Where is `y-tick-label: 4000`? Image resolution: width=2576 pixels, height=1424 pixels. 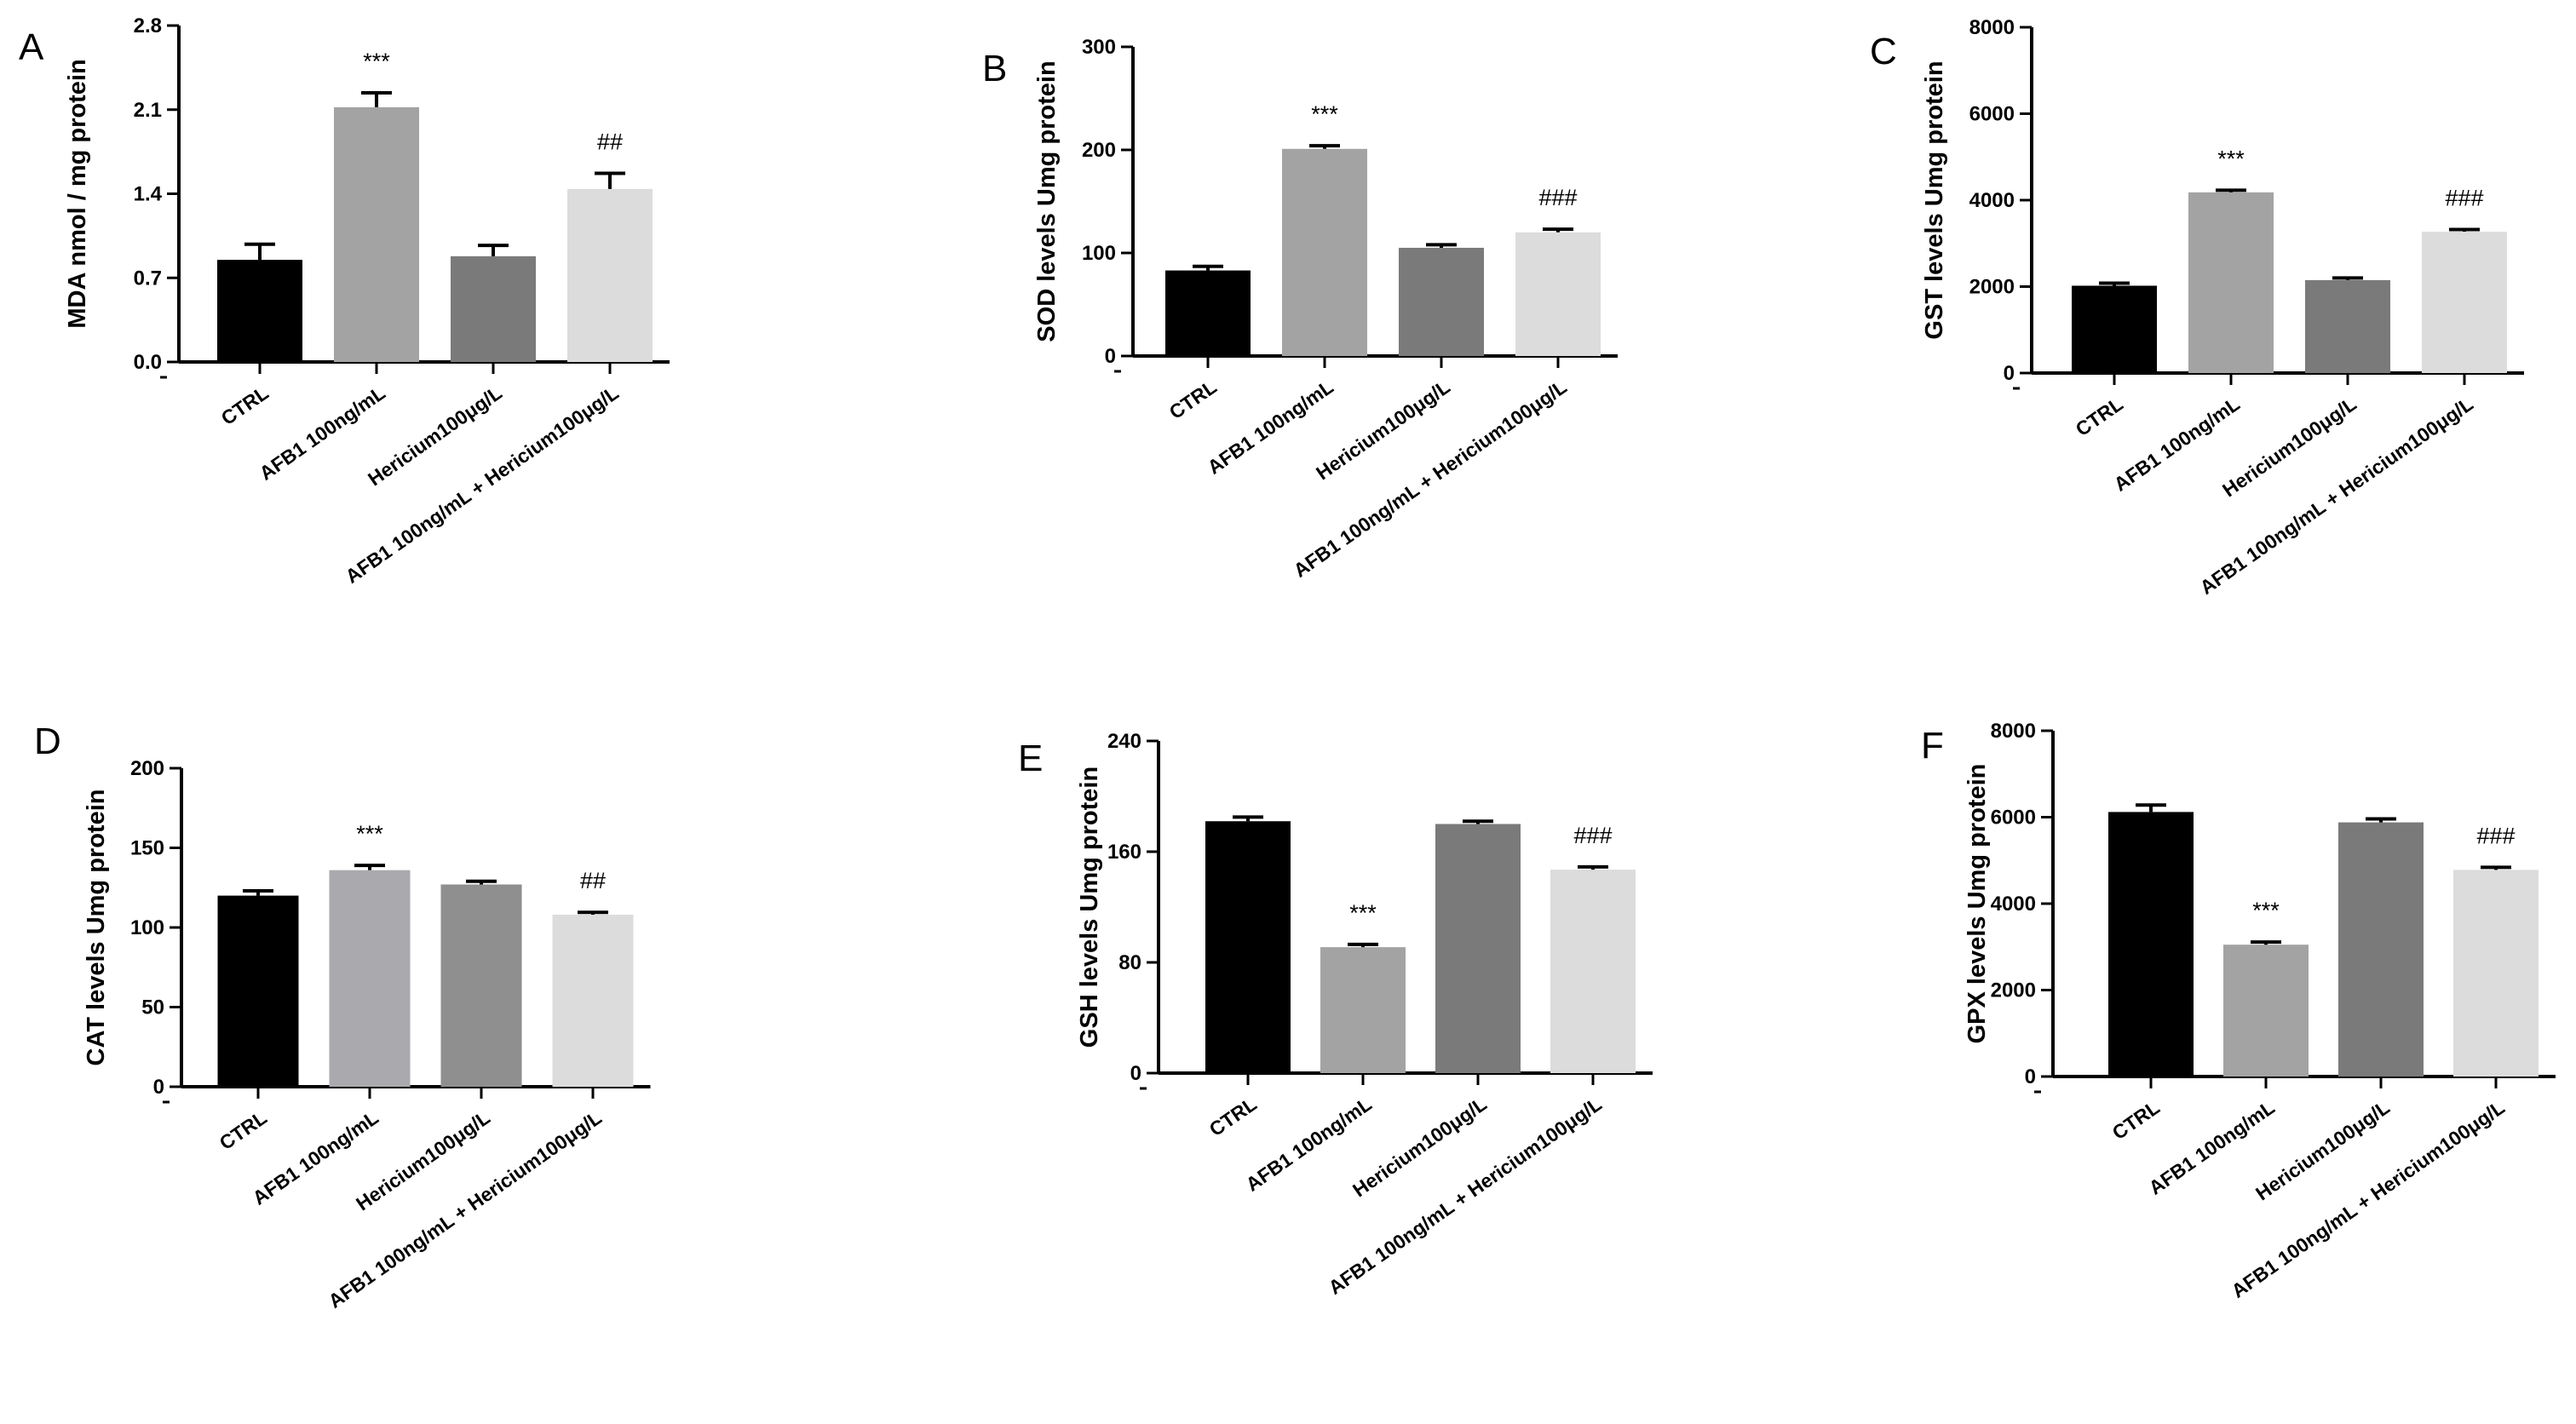
y-tick-label: 4000 is located at coordinates (2014, 904).